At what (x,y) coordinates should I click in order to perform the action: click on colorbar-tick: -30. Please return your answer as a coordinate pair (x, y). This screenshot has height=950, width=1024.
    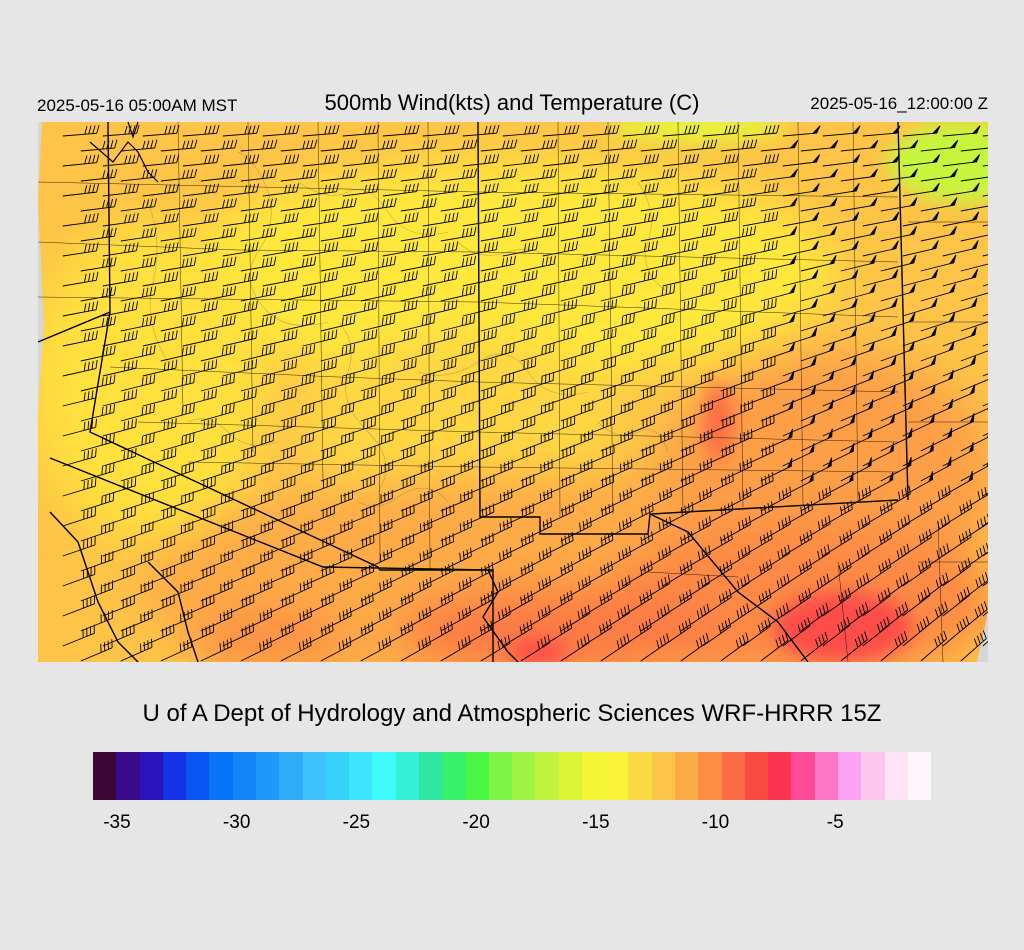
    Looking at the image, I should click on (236, 822).